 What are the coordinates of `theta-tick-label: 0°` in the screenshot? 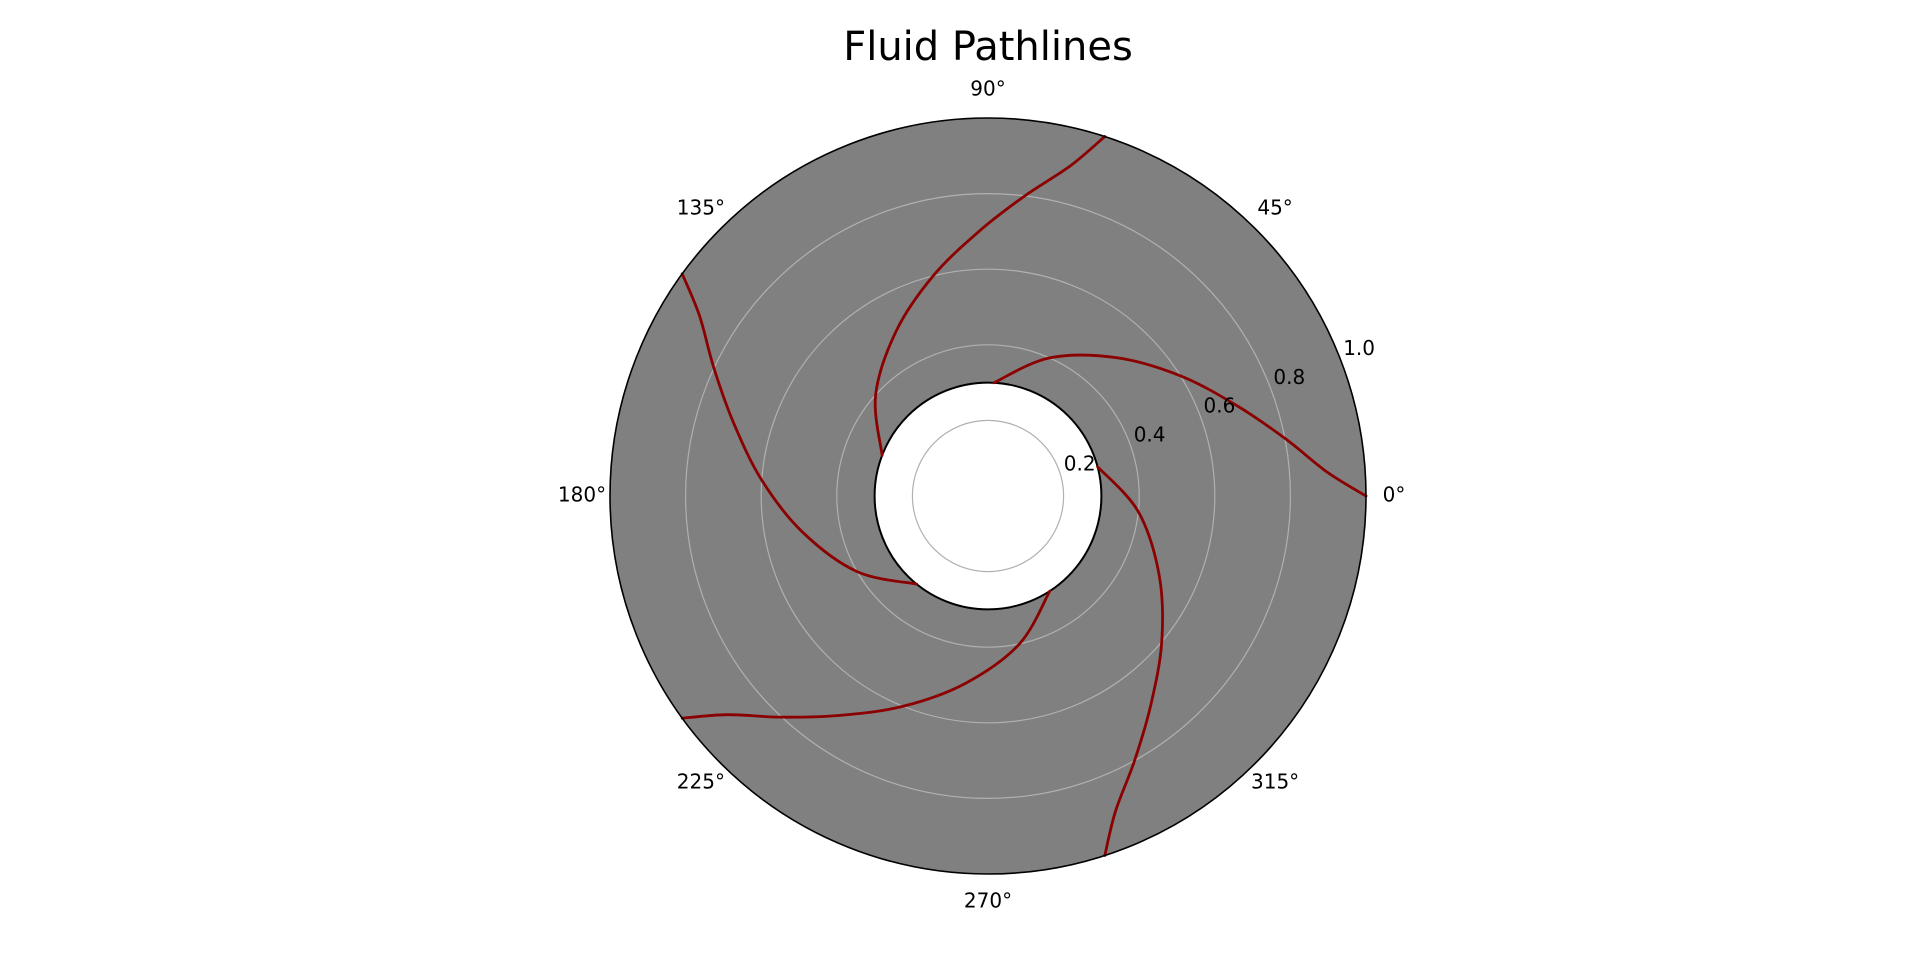 It's located at (1394, 495).